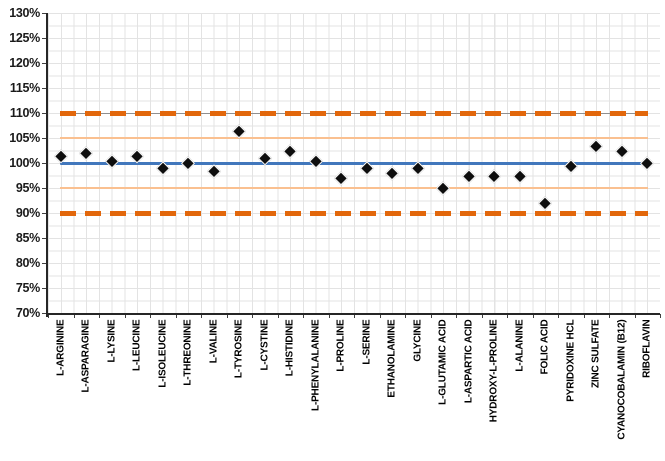 The image size is (665, 461). Describe the element at coordinates (265, 345) in the screenshot. I see `x-category-label: L-CYSTINE` at that location.